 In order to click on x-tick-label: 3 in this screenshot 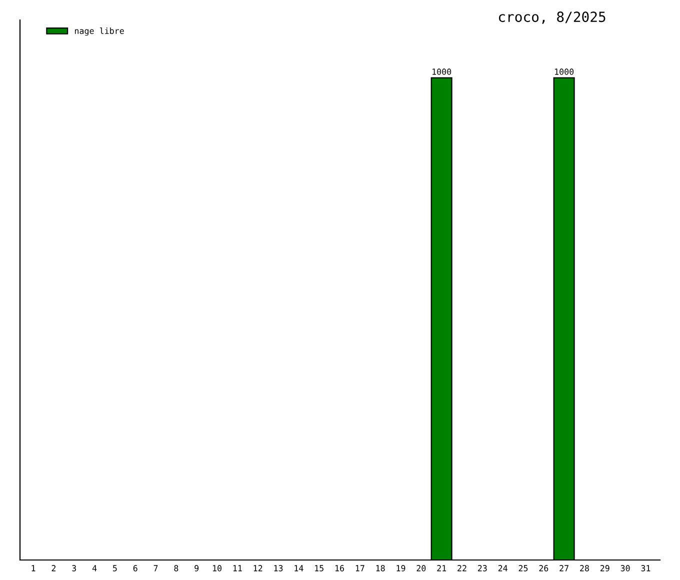, I will do `click(74, 568)`.